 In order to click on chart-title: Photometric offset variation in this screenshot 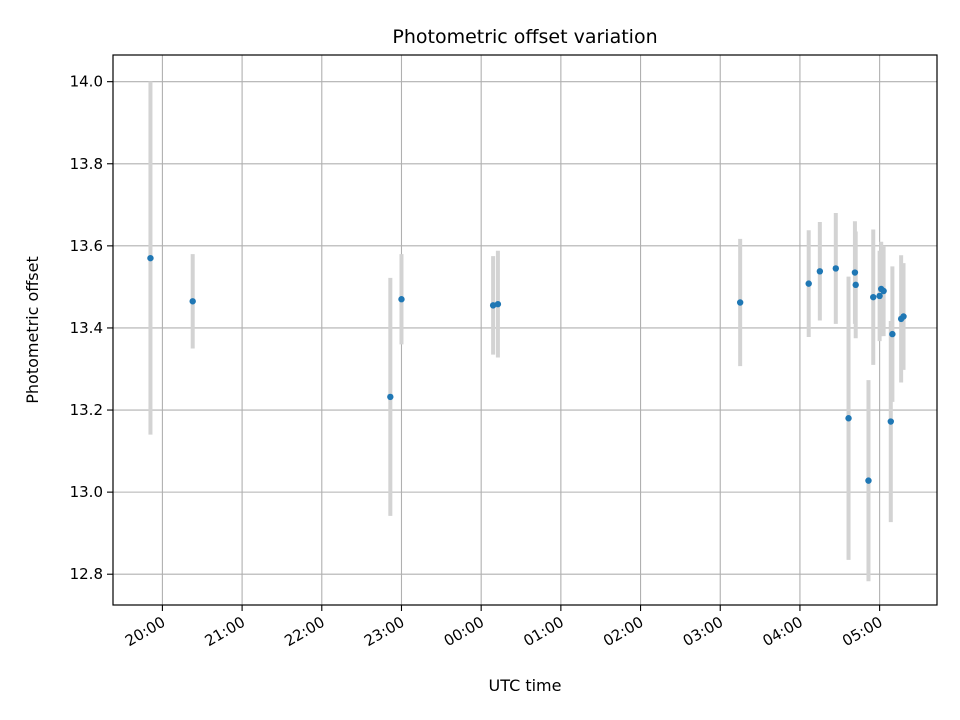, I will do `click(524, 37)`.